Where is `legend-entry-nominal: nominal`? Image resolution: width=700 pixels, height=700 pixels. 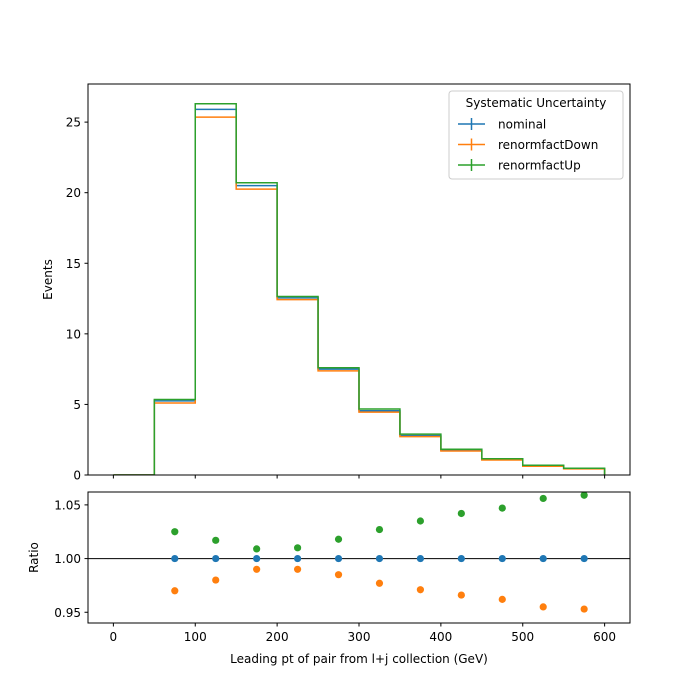
legend-entry-nominal: nominal is located at coordinates (502, 125).